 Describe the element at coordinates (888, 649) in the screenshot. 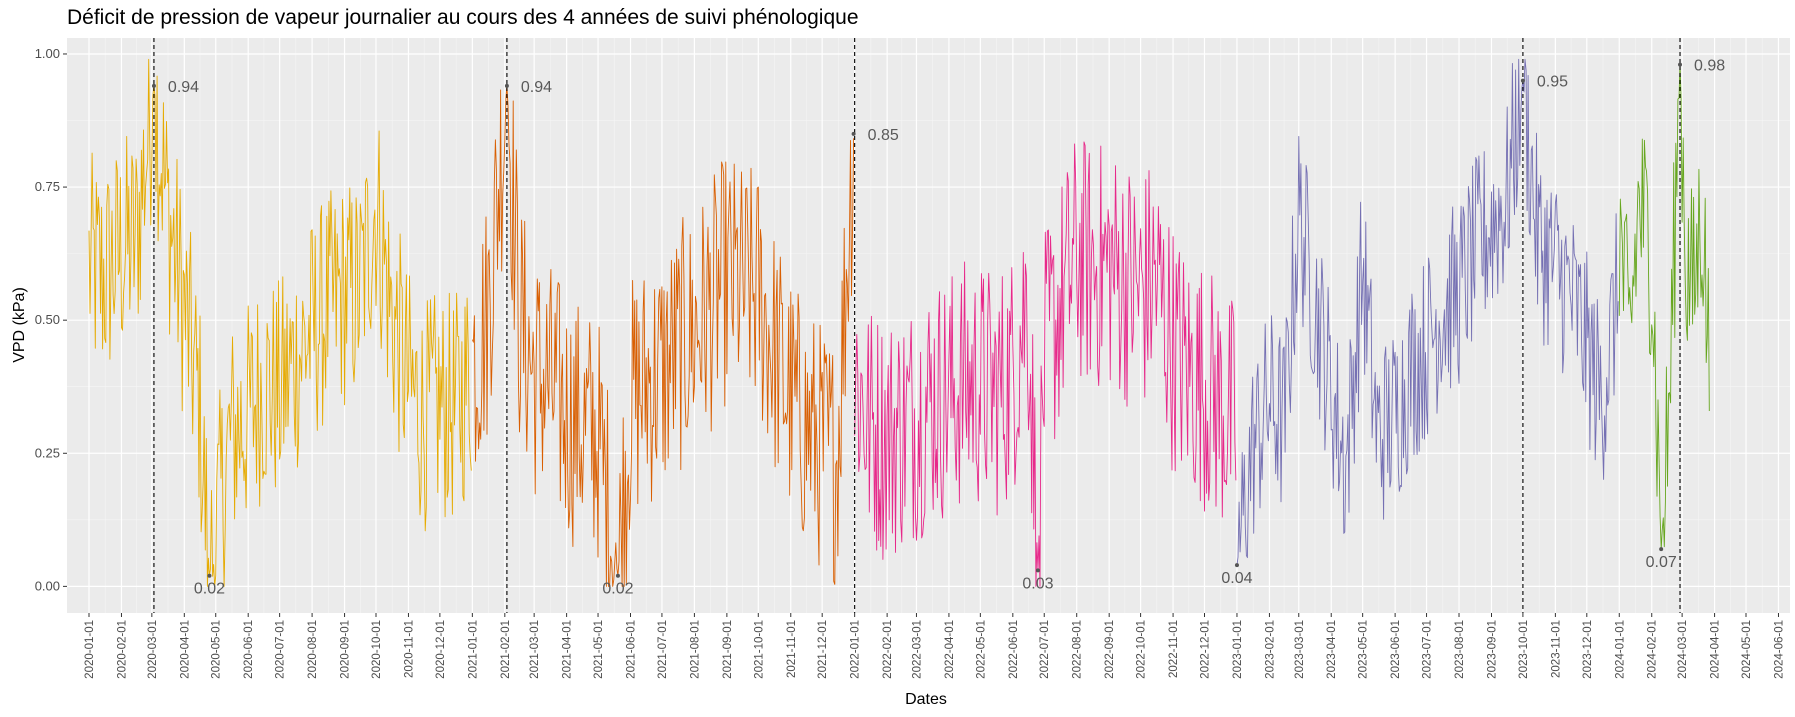

I see `x-tick-label: 2022-02-01` at that location.